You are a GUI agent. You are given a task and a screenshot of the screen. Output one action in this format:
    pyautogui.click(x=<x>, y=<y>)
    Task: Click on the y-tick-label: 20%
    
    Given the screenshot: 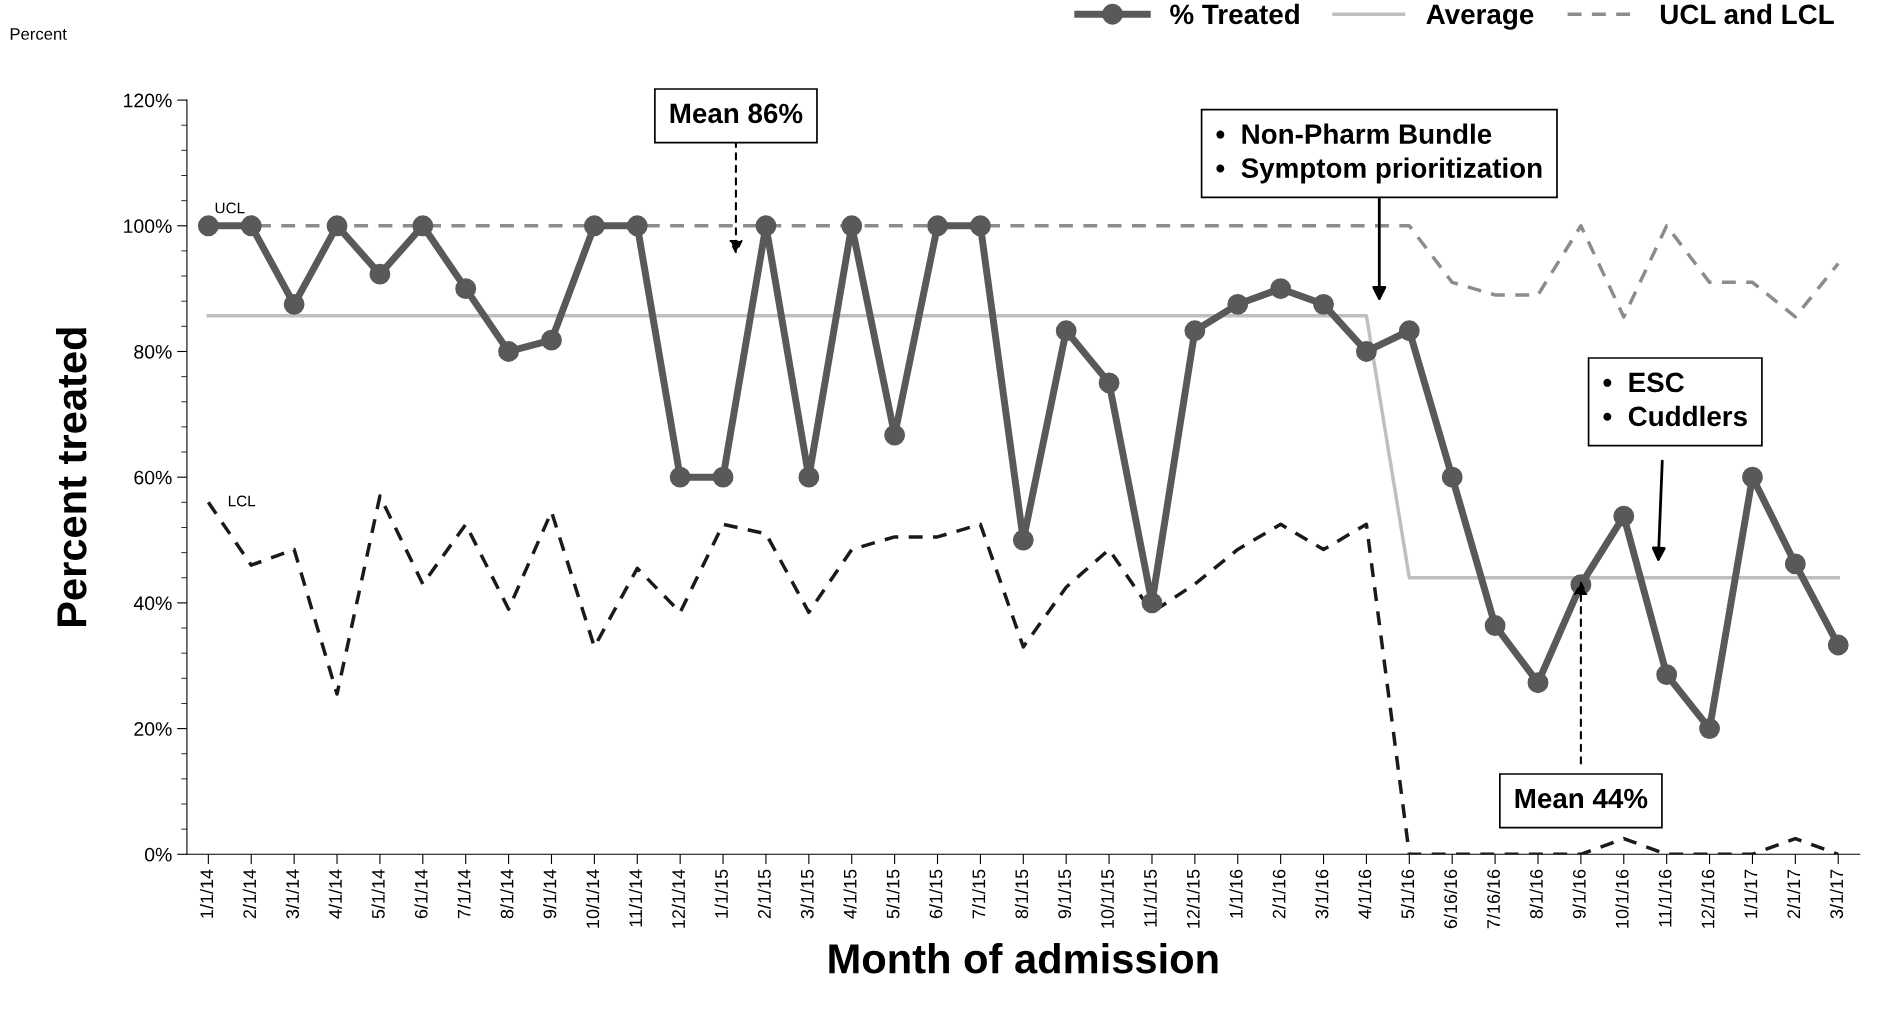 What is the action you would take?
    pyautogui.click(x=153, y=729)
    